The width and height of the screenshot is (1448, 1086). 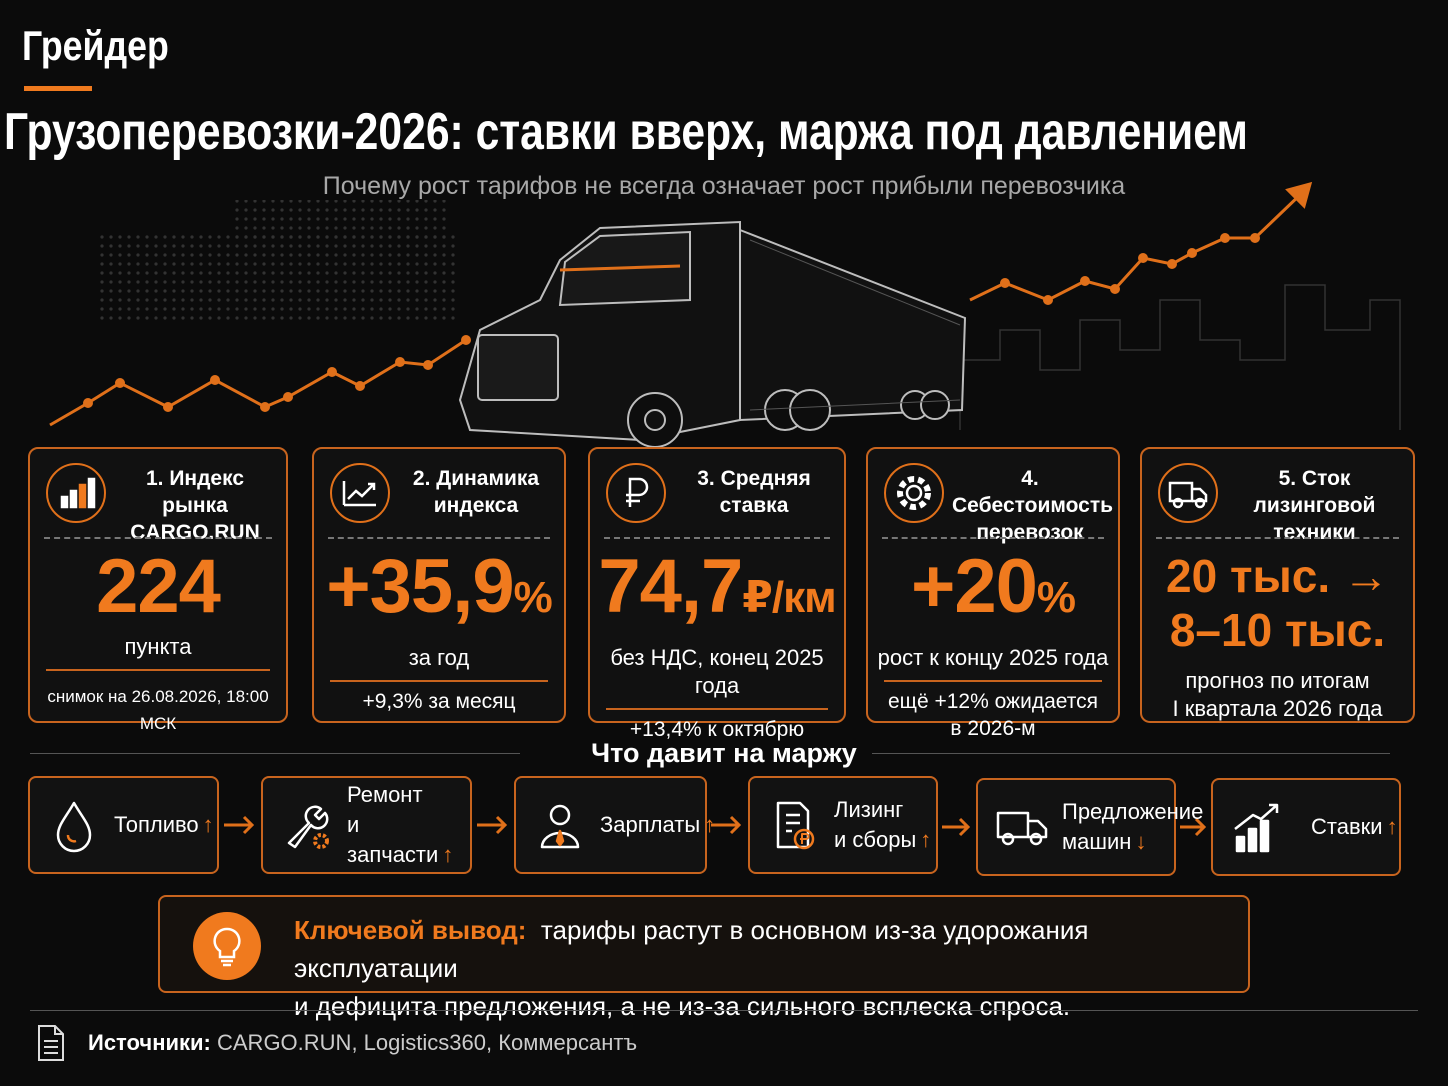 I want to click on factor-box: Зарплаты ↑, so click(x=614, y=825).